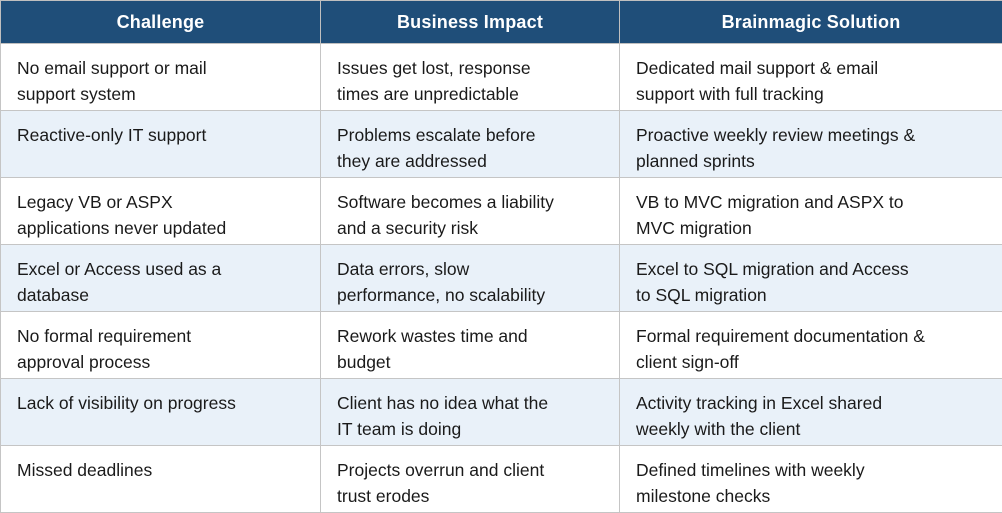  Describe the element at coordinates (470, 22) in the screenshot. I see `column-header-business-impact: Business Impact` at that location.